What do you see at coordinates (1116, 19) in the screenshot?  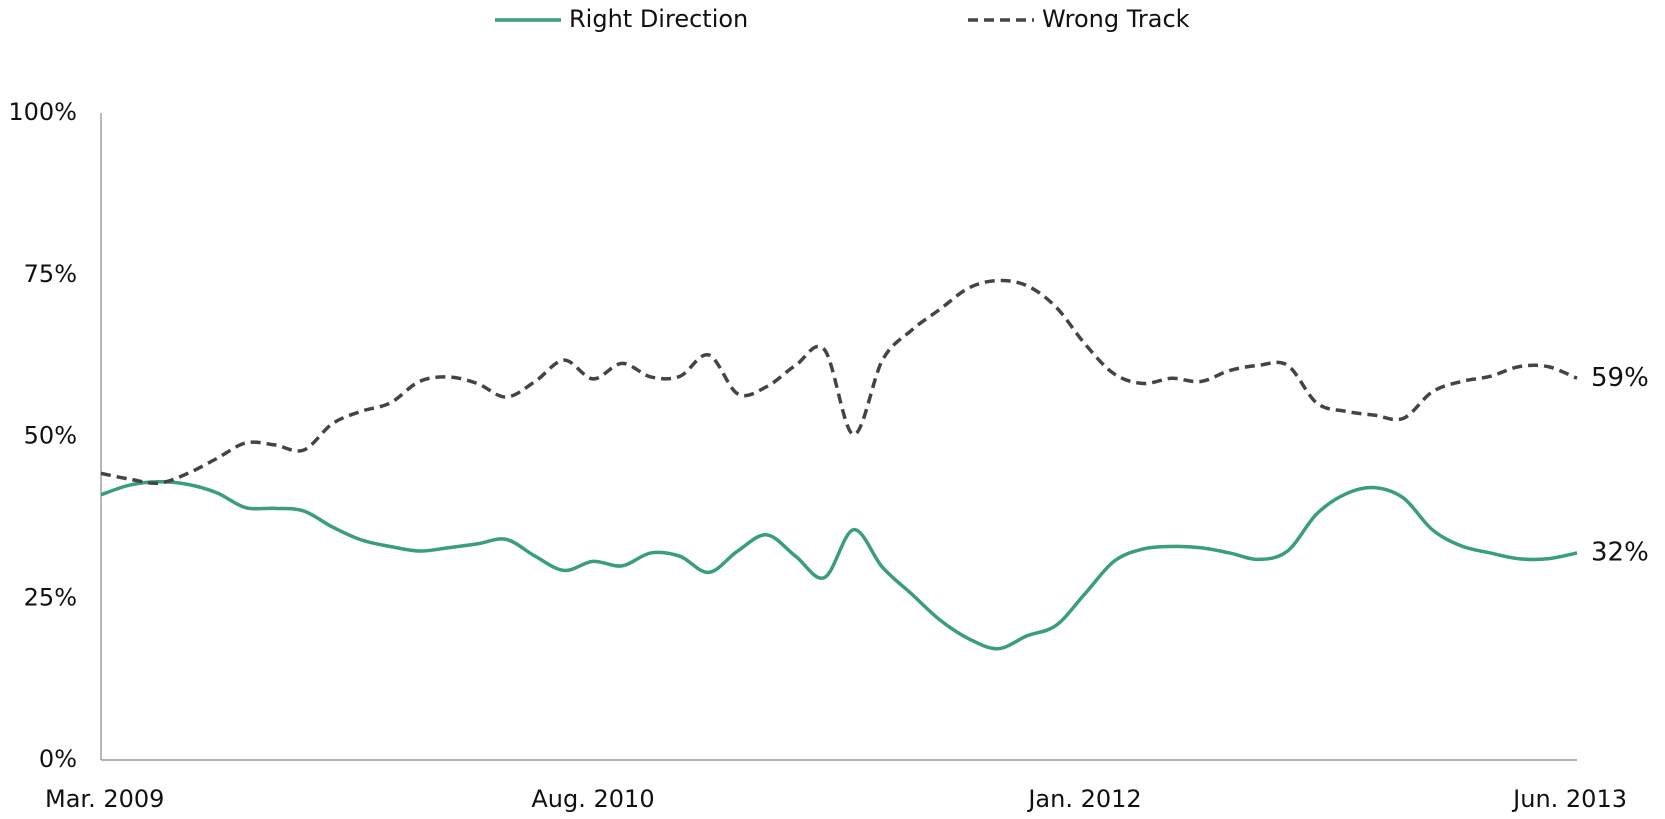 I see `legend-label: Wrong Track` at bounding box center [1116, 19].